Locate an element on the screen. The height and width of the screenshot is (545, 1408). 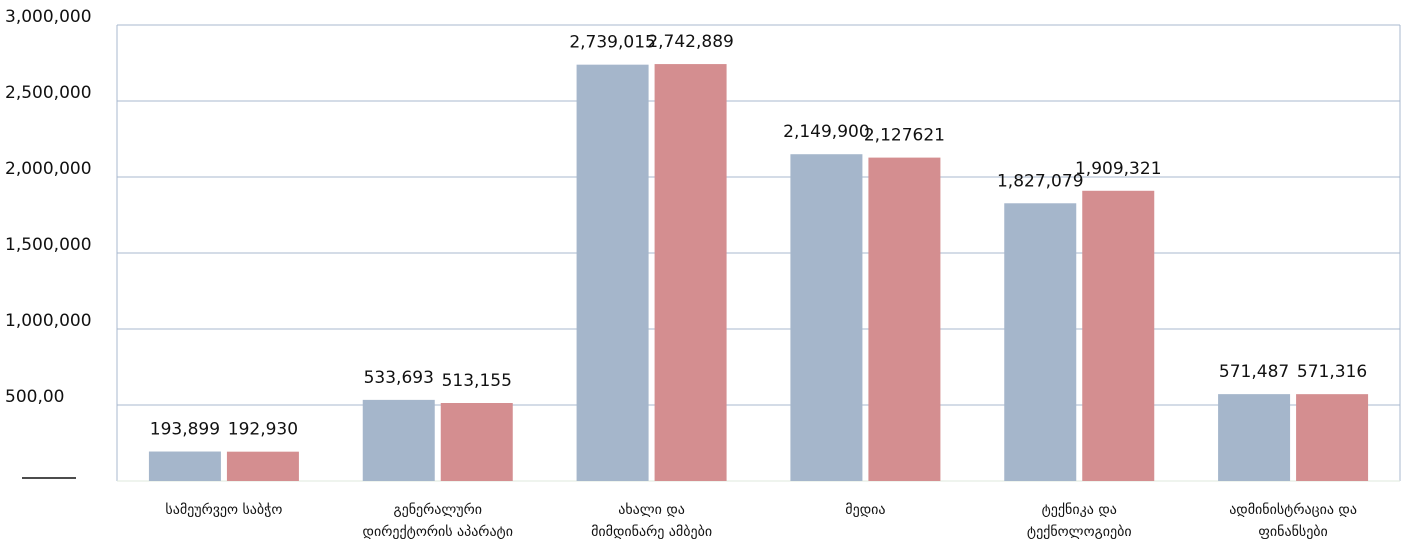
value-label: 513,155 is located at coordinates (477, 381).